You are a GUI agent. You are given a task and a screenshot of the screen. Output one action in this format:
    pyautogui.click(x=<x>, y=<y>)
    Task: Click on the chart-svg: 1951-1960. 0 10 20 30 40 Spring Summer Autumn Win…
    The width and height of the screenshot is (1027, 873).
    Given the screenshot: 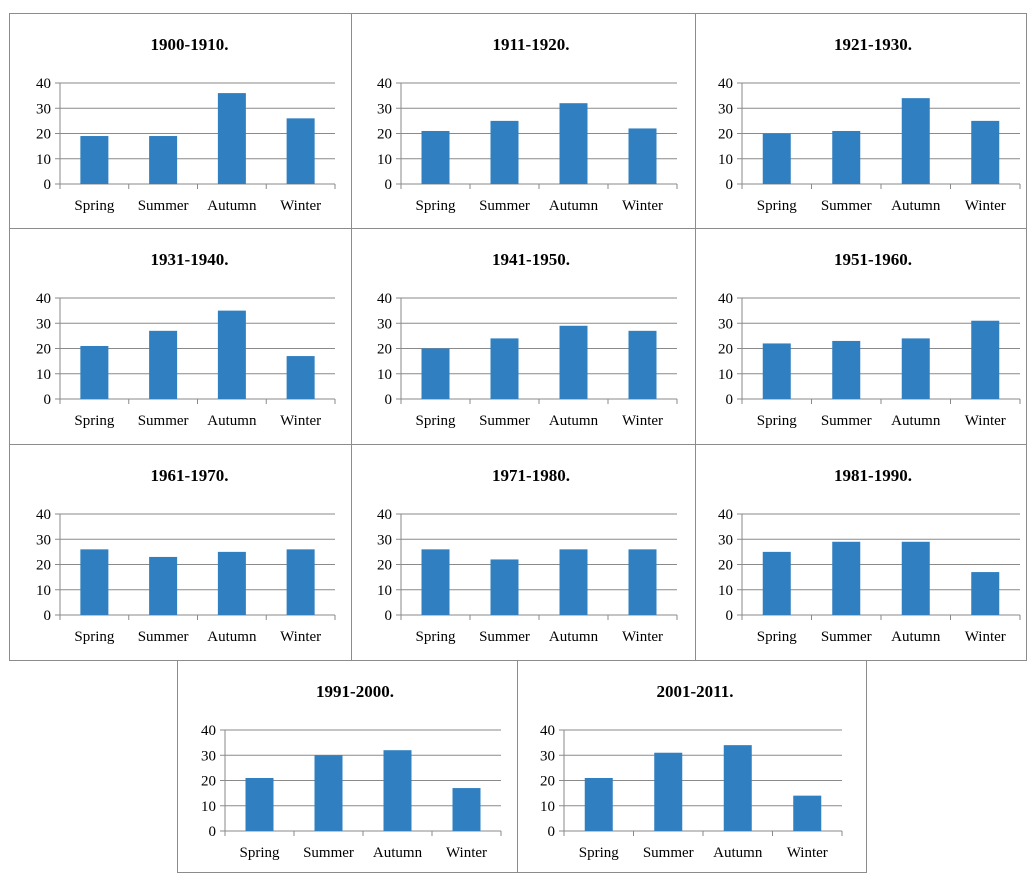 What is the action you would take?
    pyautogui.click(x=869, y=339)
    